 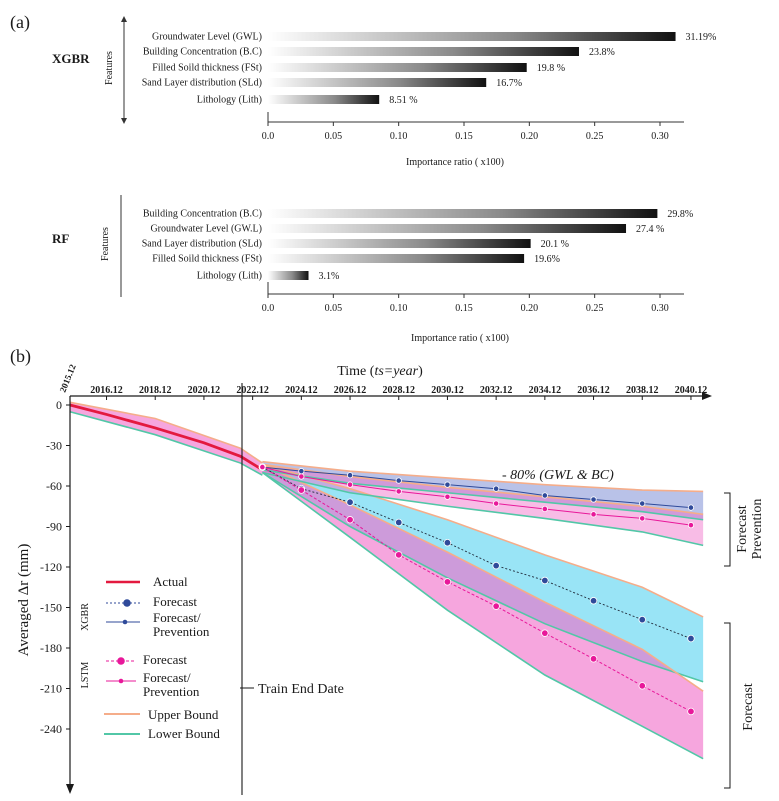 What do you see at coordinates (51, 648) in the screenshot?
I see `y-tick-label: -180` at bounding box center [51, 648].